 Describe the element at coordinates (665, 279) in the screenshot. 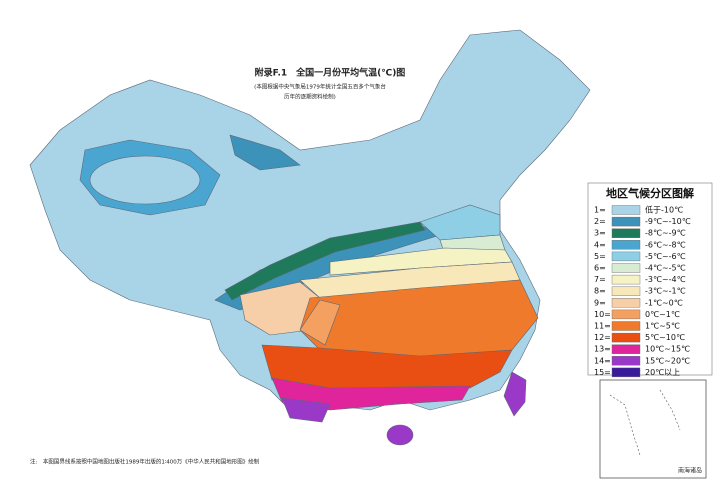

I see `legend-label: -3℃~-4℃` at that location.